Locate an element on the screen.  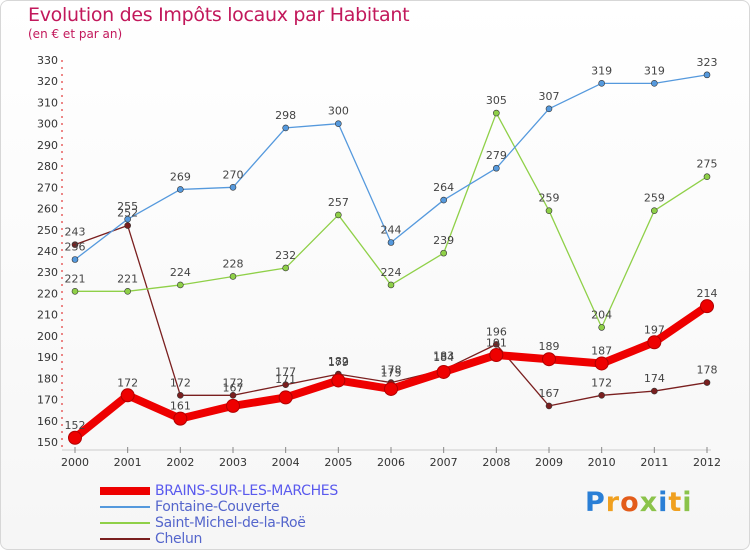
y-tick-label: 150 is located at coordinates (47, 442).